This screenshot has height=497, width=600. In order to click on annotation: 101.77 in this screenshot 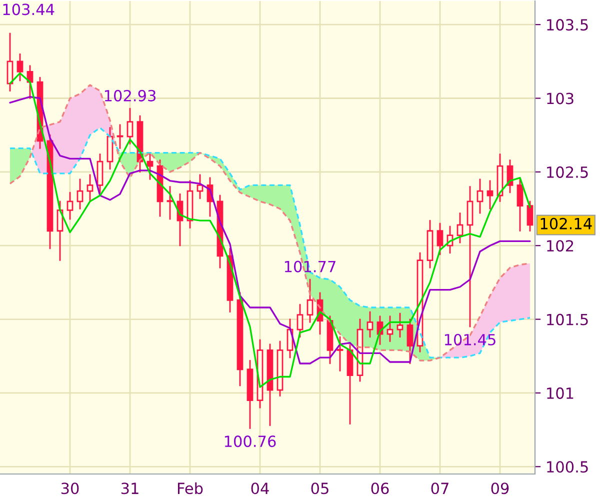, I will do `click(310, 266)`.